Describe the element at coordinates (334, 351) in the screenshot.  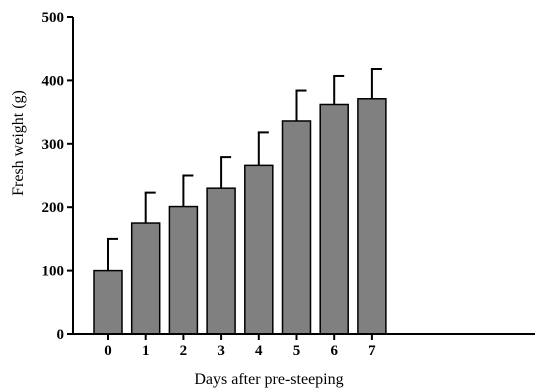
I see `x-tick-label: 6` at that location.